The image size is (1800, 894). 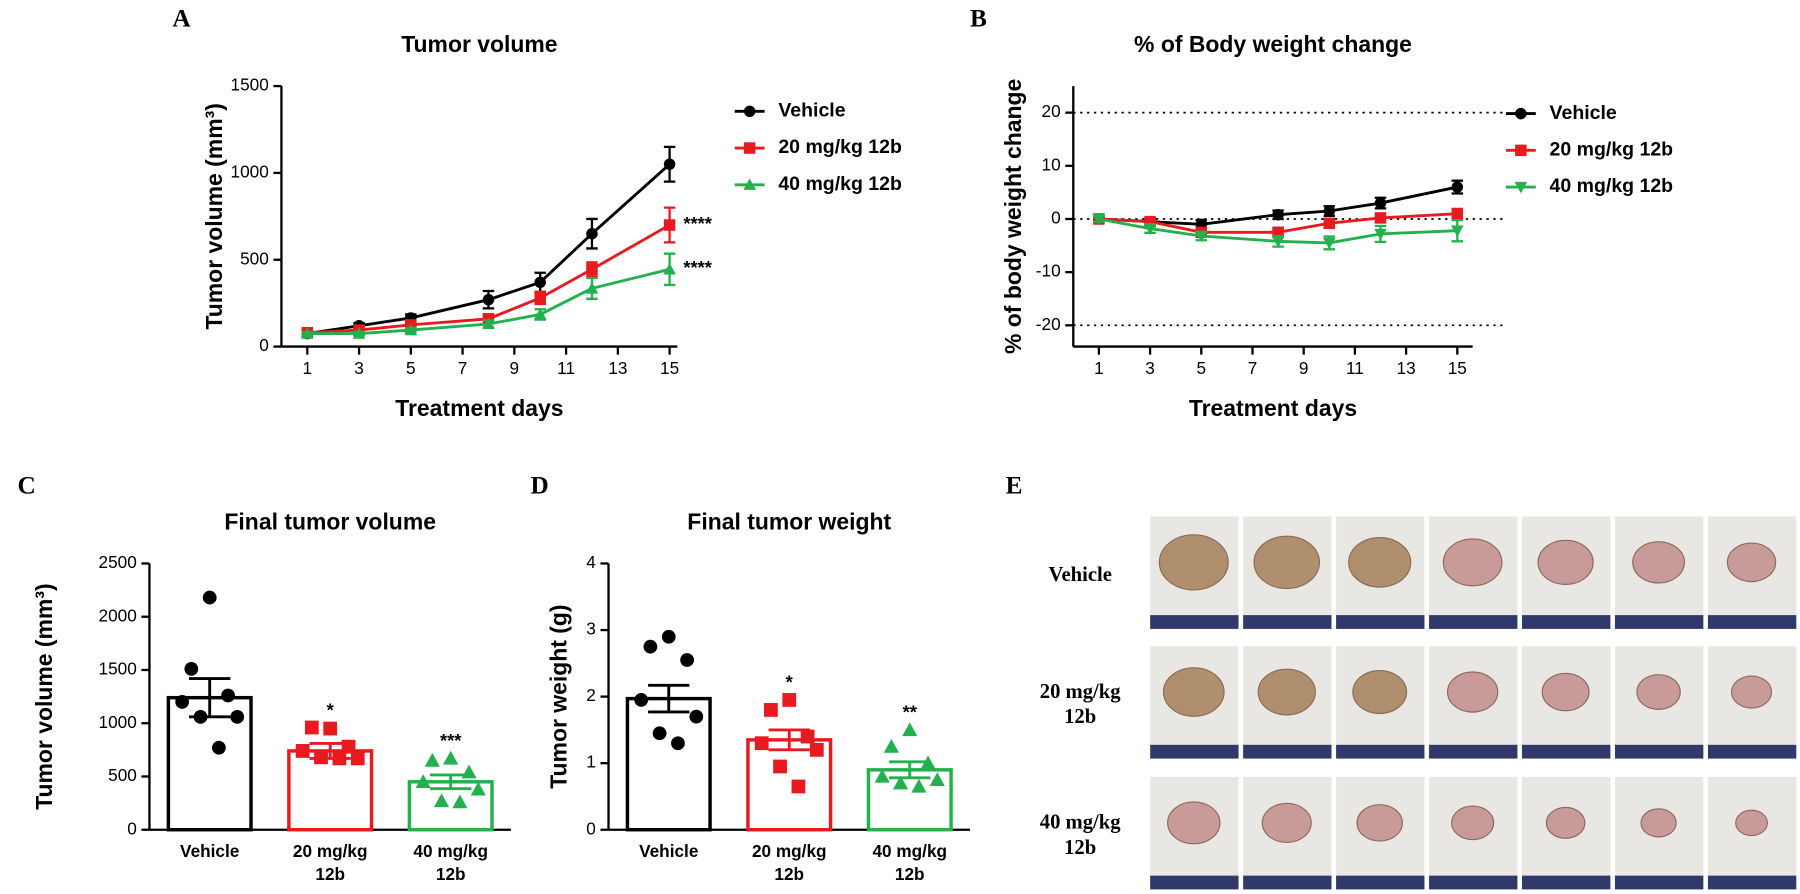 What do you see at coordinates (591, 562) in the screenshot?
I see `y-tick-label: 4` at bounding box center [591, 562].